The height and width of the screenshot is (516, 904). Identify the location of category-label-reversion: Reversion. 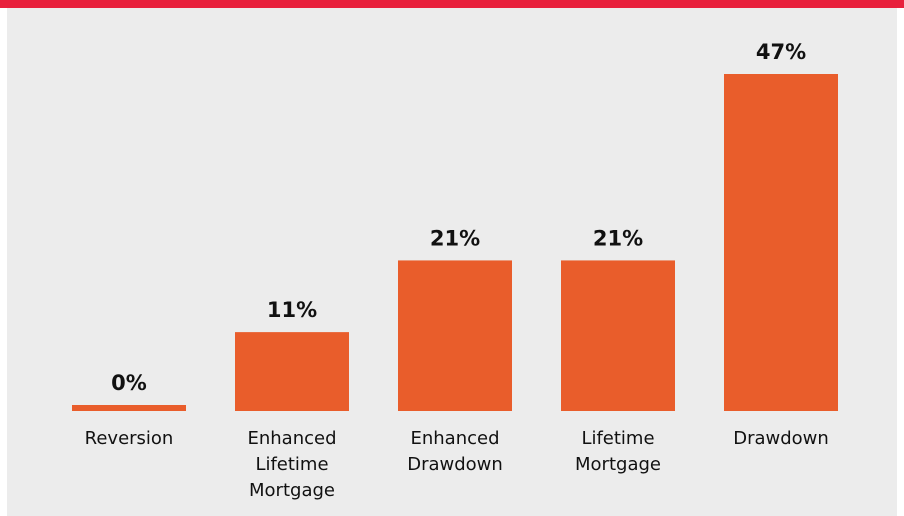
(129, 438).